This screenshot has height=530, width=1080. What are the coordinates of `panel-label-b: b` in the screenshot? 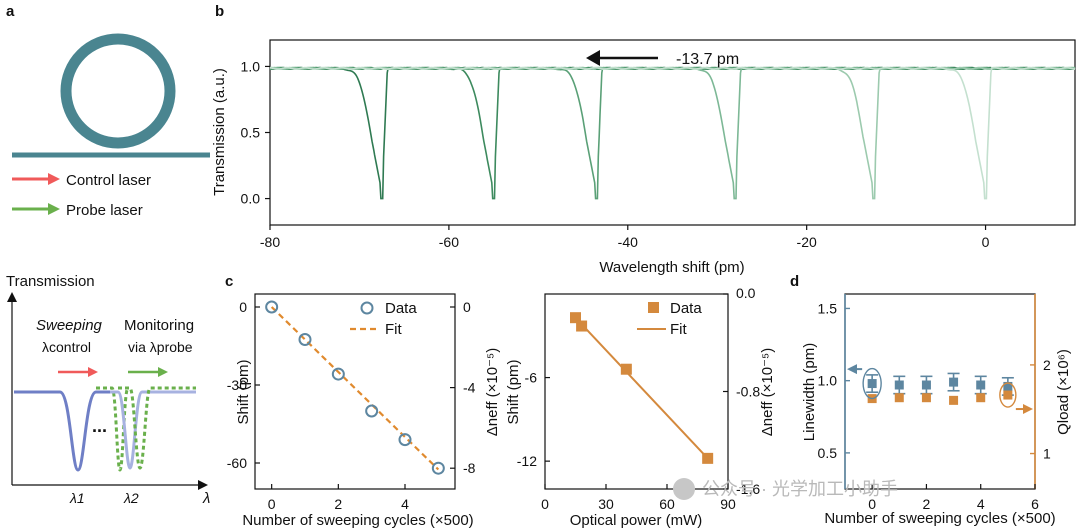 It's located at (219, 11).